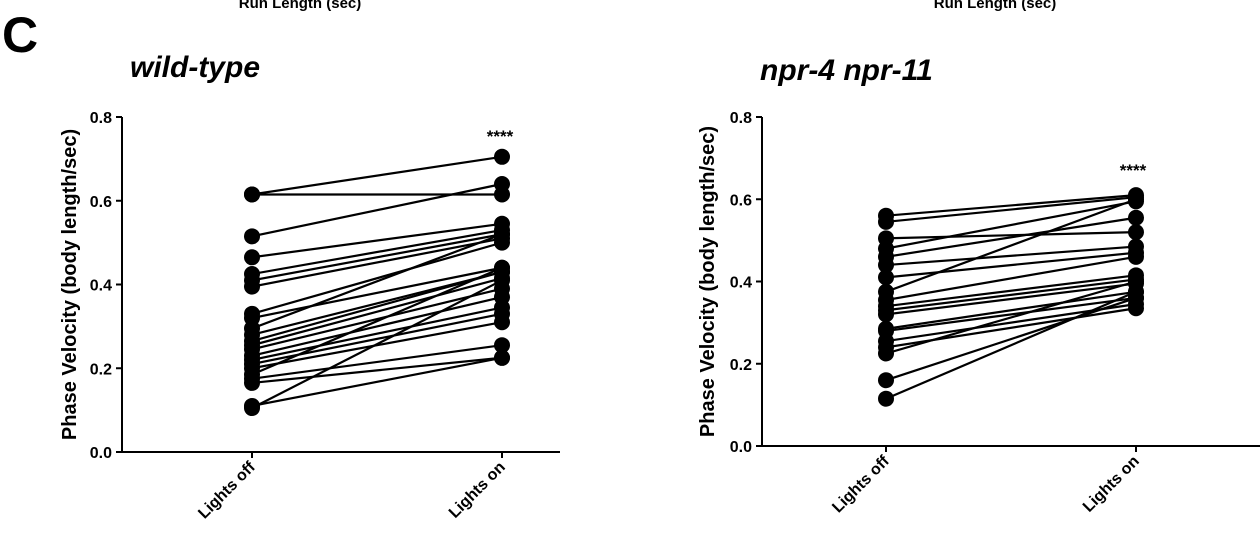 This screenshot has height=540, width=1260. What do you see at coordinates (846, 70) in the screenshot?
I see `chart-title: npr-4 npr-11` at bounding box center [846, 70].